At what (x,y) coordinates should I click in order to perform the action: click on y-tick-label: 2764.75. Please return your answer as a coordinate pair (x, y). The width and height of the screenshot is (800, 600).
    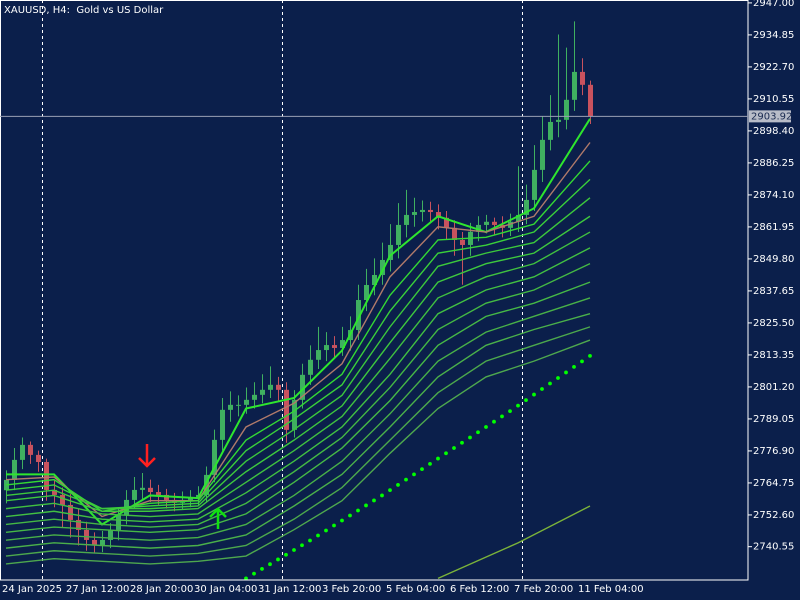
    Looking at the image, I should click on (773, 483).